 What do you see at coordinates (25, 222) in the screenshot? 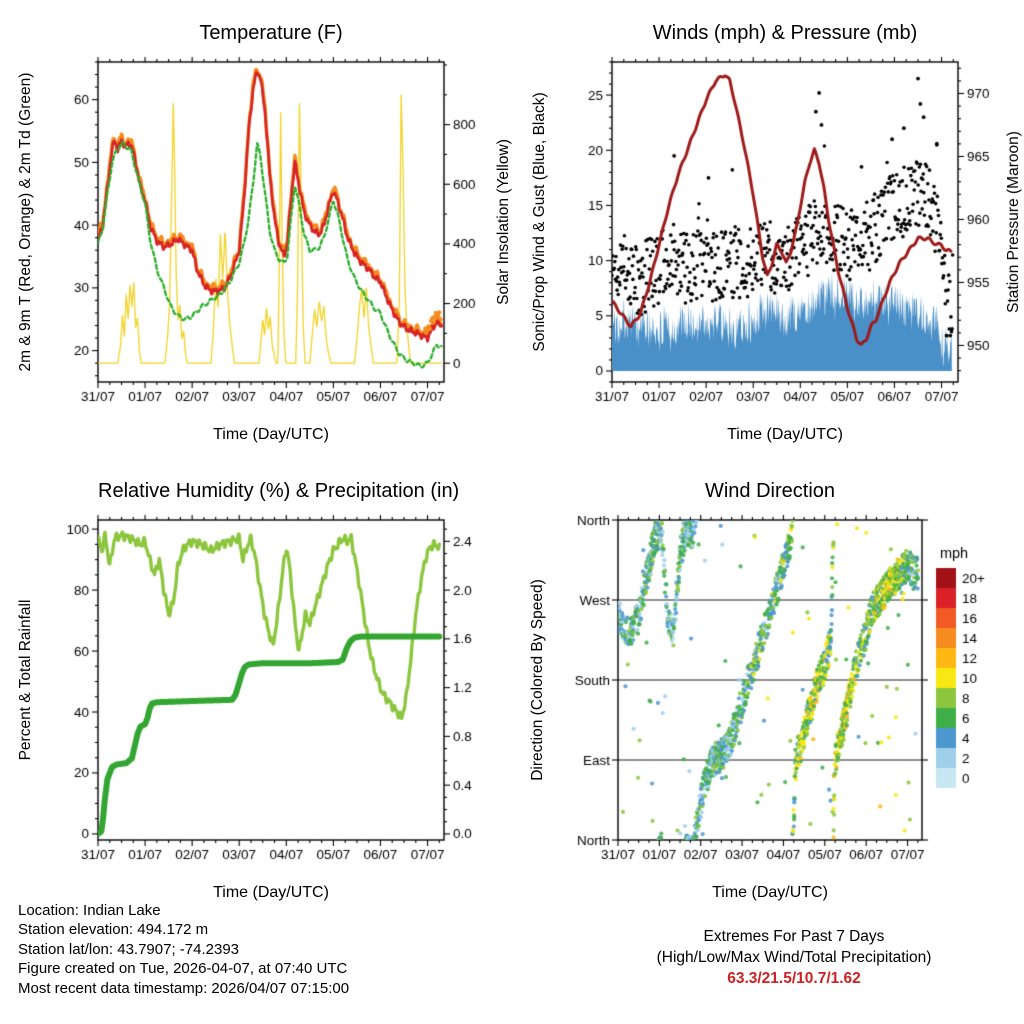
I see `temperature-ylabel-left: 2m & 9m T (Red, Orange) & 2m Td (Green)` at bounding box center [25, 222].